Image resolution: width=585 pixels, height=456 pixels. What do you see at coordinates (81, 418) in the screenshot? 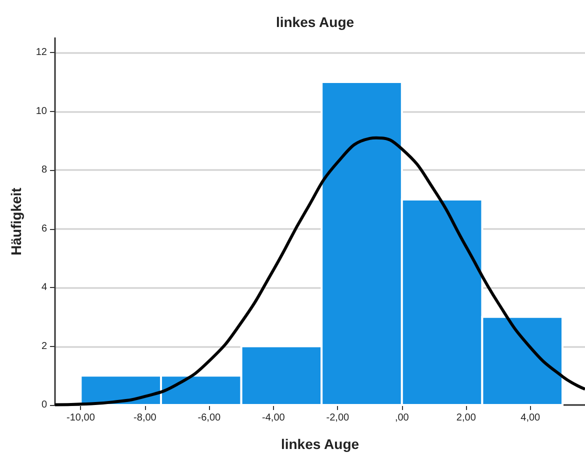
I see `x-tick-label: -10,00` at bounding box center [81, 418].